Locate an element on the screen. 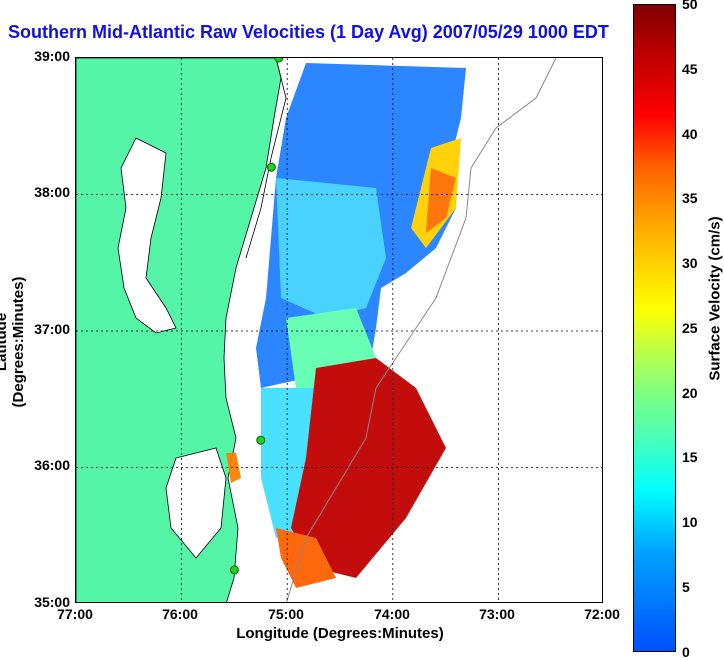  y-tick-label: 38:00 is located at coordinates (52, 192).